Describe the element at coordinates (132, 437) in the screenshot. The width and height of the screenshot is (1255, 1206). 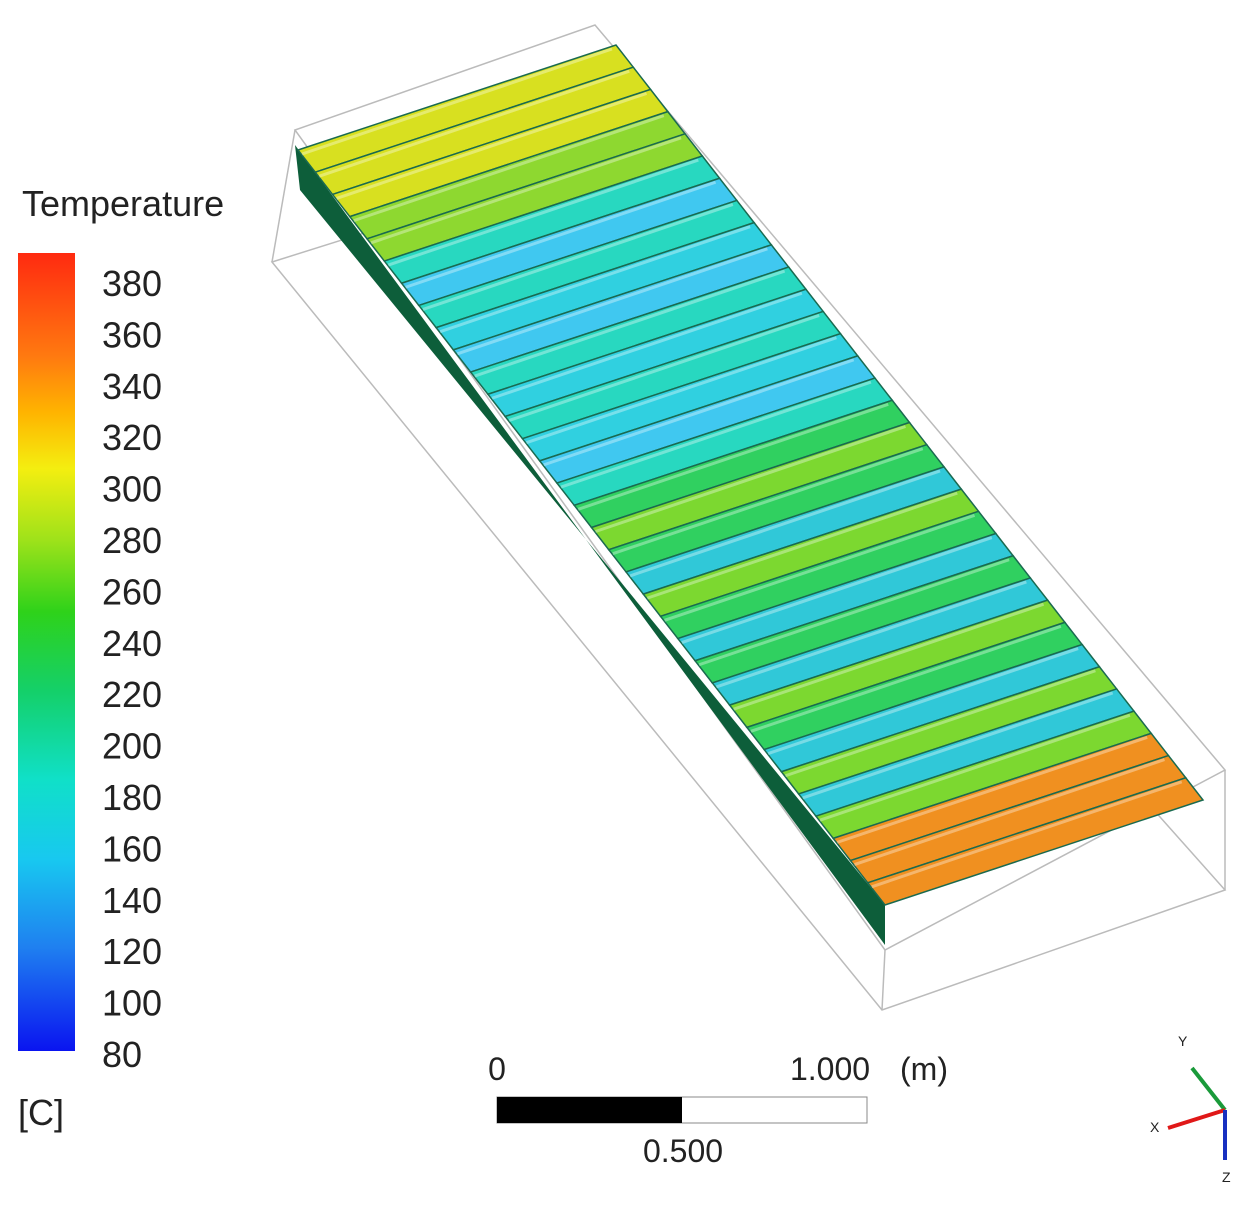
I see `legend-tick-label: 320` at that location.